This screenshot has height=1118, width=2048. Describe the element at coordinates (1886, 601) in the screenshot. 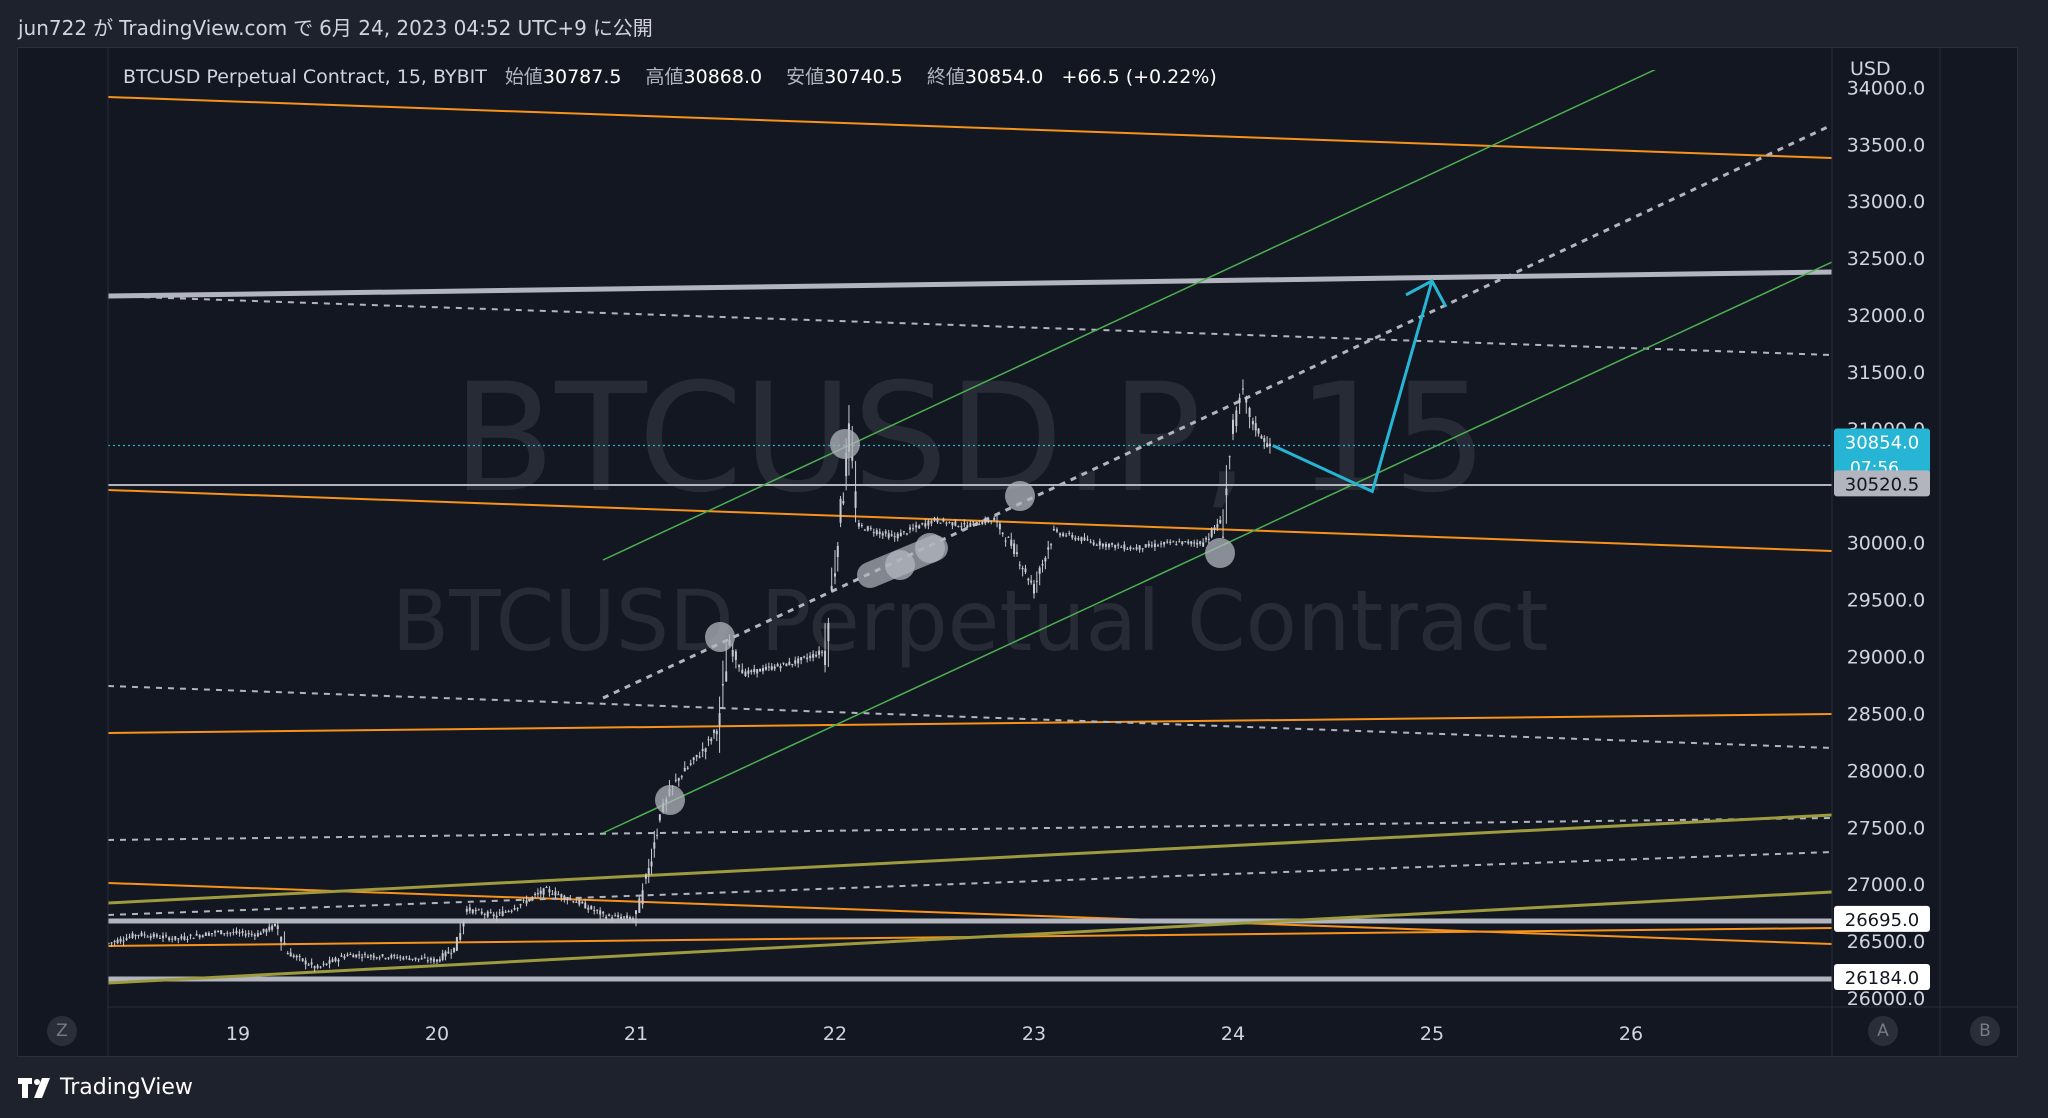

I see `price-tick-label: 29500.0` at that location.